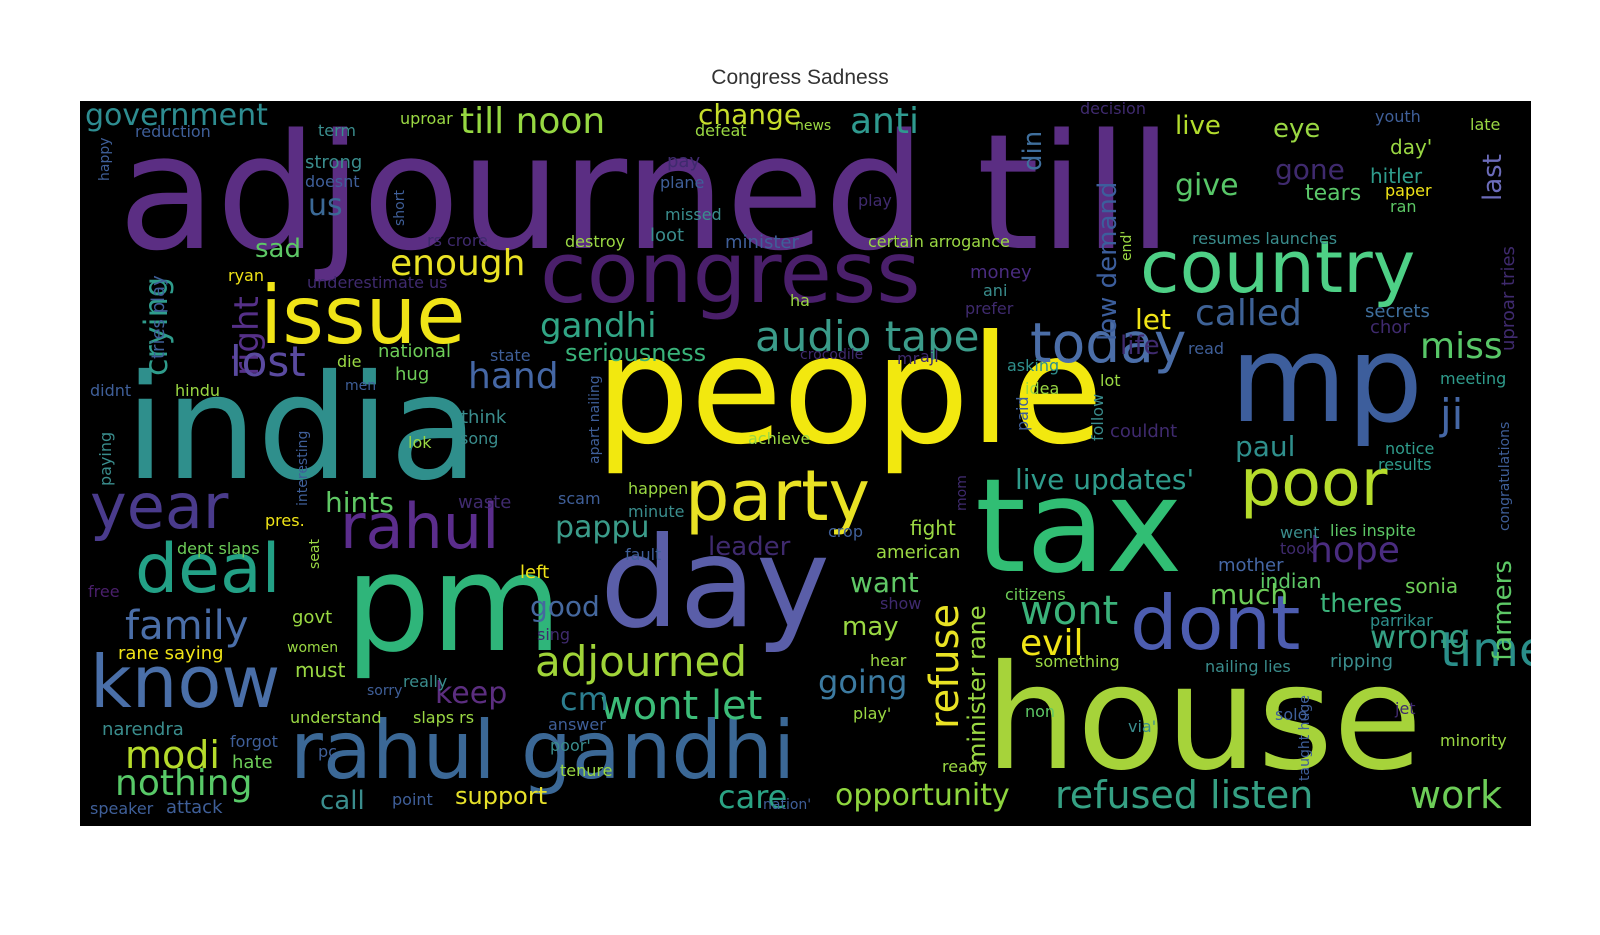 Image resolution: width=1600 pixels, height=935 pixels. Describe the element at coordinates (426, 118) in the screenshot. I see `cloud-word: uproar` at that location.